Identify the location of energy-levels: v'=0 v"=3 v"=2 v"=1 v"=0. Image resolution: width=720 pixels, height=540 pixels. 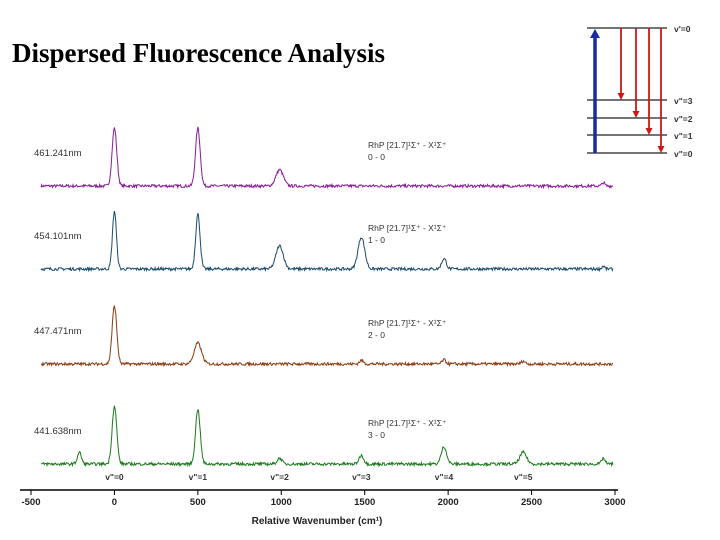
(640, 91).